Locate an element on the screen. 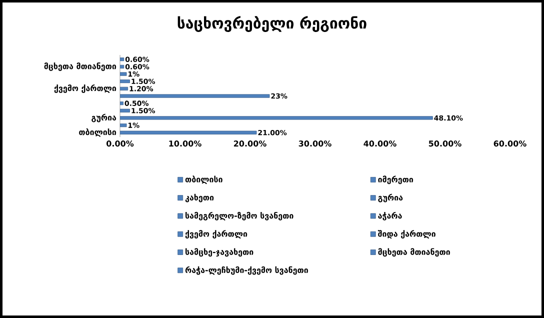 The height and width of the screenshot is (318, 544). legend-label: იმერეთი is located at coordinates (396, 180).